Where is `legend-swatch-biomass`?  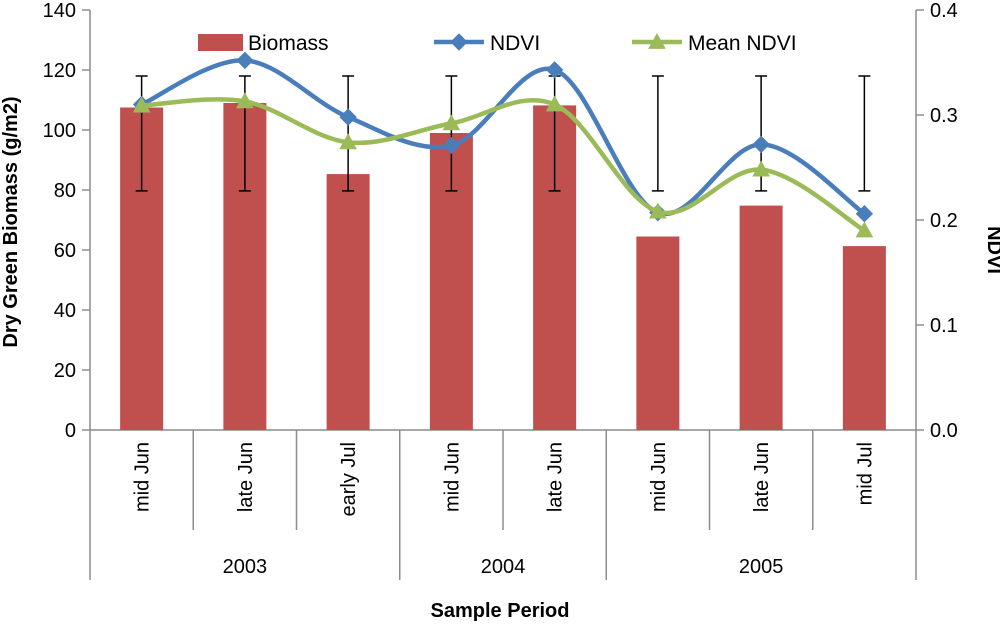
legend-swatch-biomass is located at coordinates (220, 42).